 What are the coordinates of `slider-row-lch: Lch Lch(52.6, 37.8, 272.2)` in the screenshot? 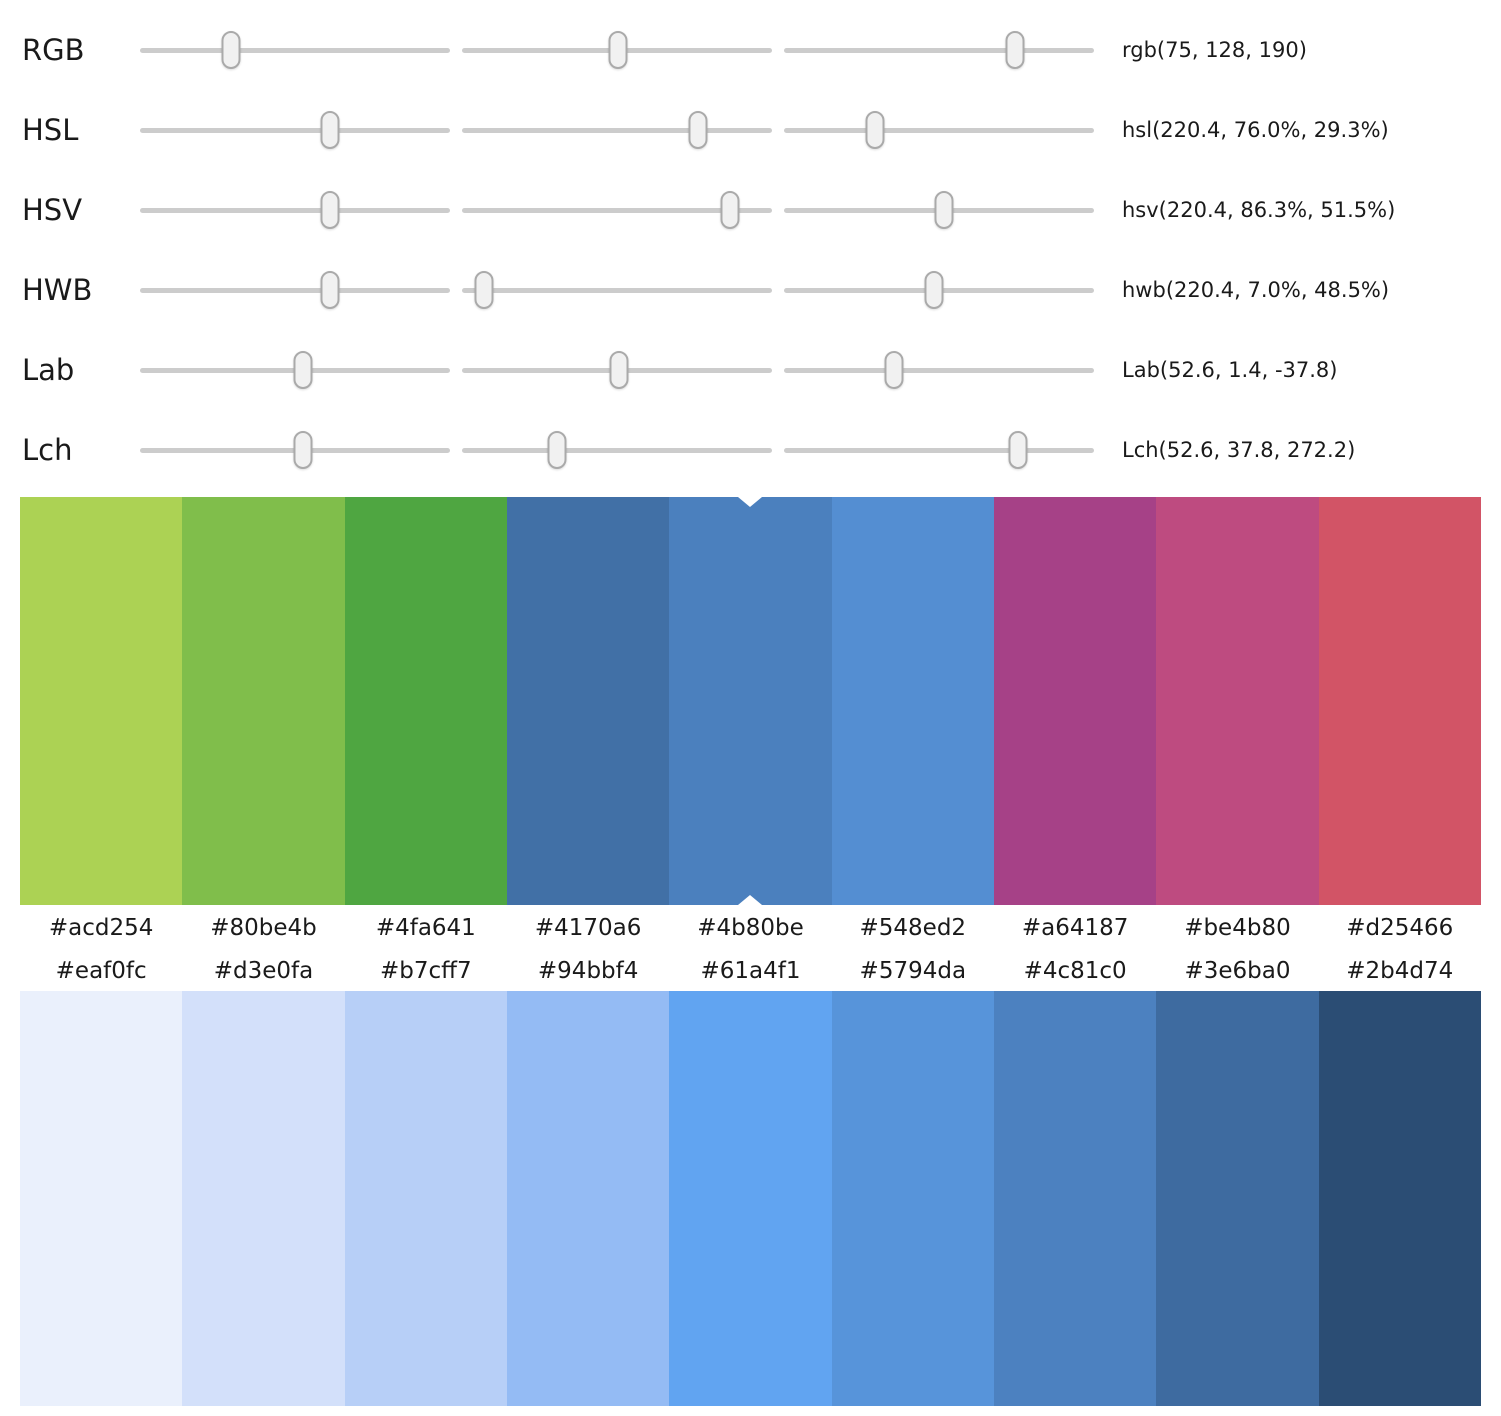 It's located at (750, 450).